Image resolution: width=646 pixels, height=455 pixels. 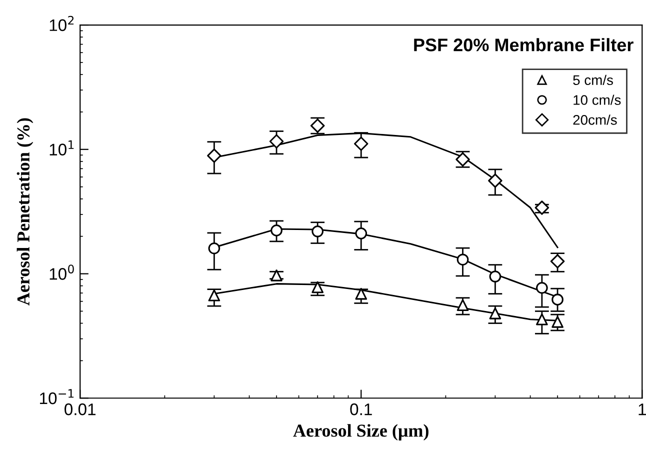 I want to click on y-axis-title: Aerosol Penetration (%), so click(x=25, y=212).